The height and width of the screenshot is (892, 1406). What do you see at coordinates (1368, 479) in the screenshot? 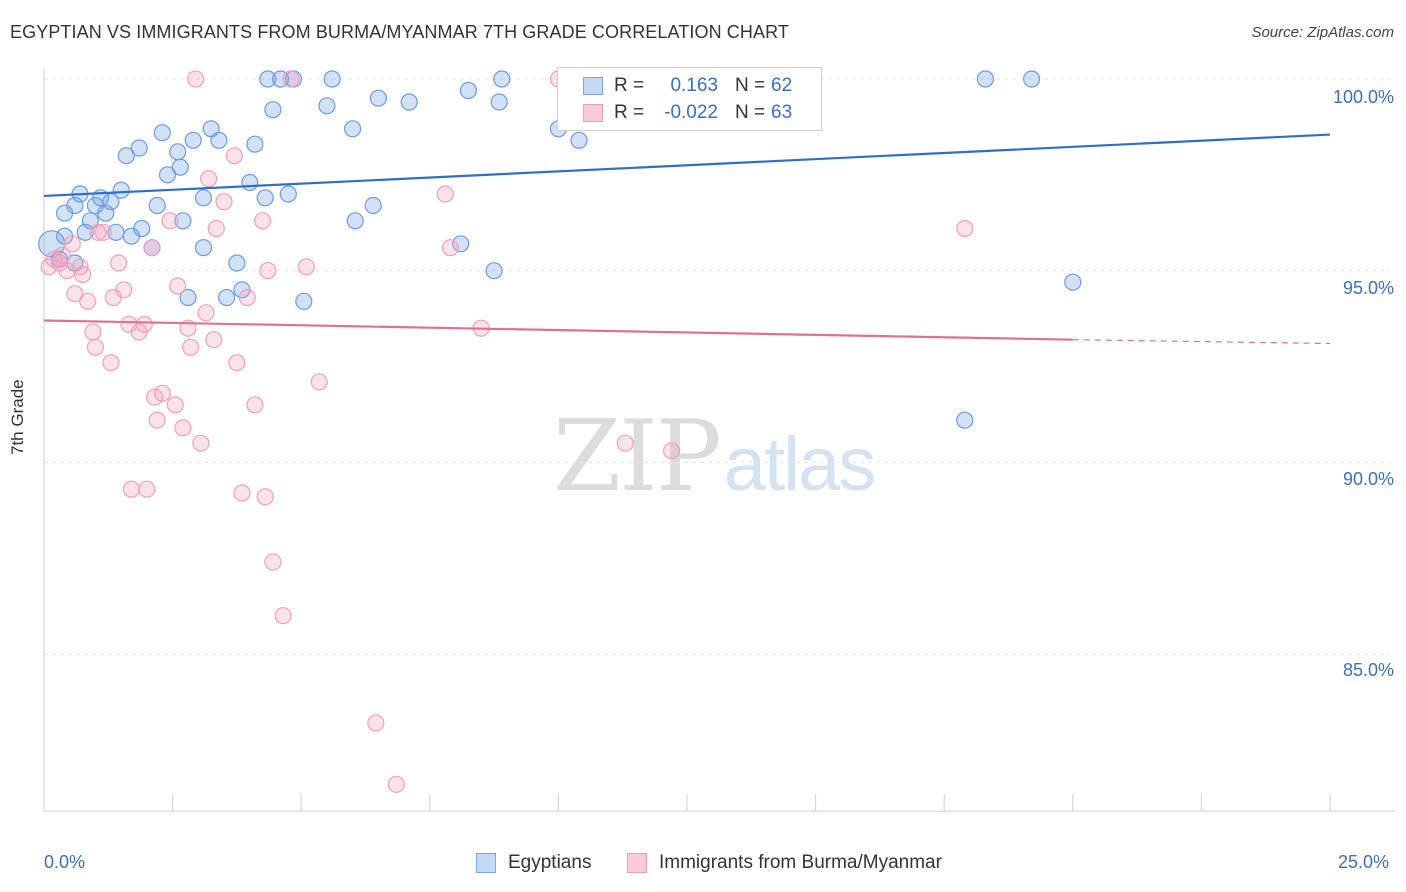
I see `y-tick-90: 90.0%` at bounding box center [1368, 479].